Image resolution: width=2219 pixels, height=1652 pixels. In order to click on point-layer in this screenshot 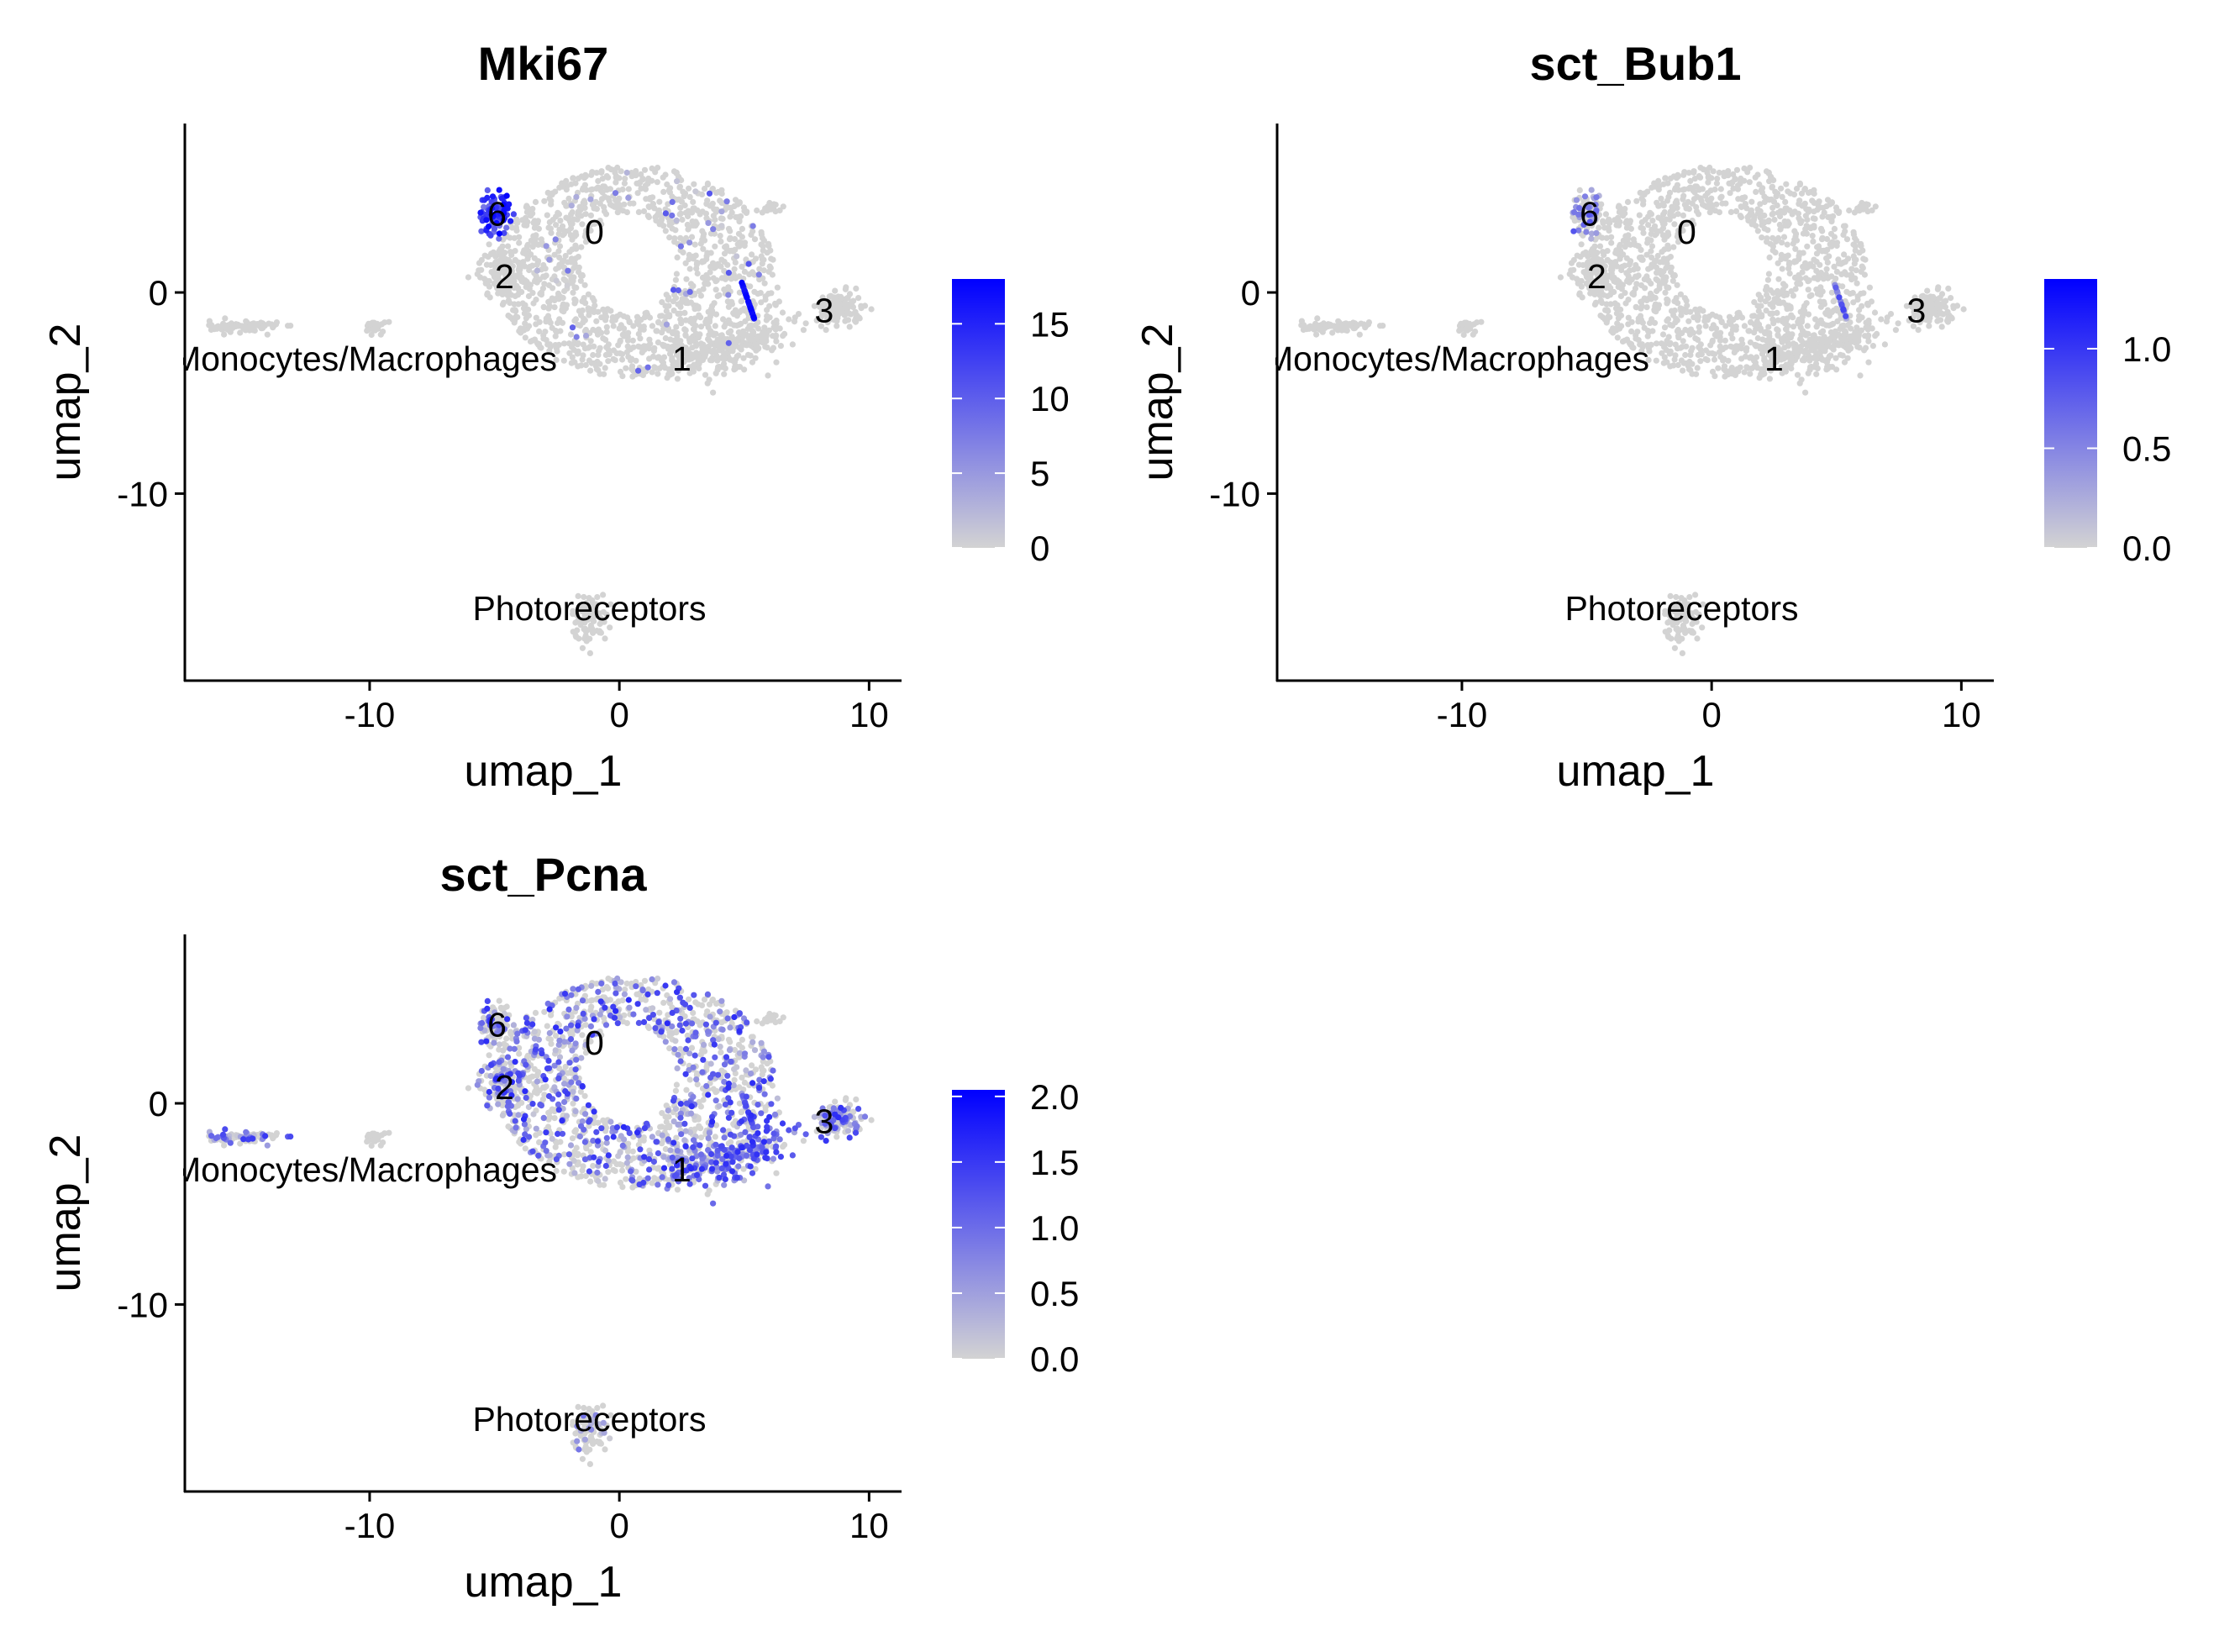, I will do `click(1632, 411)`.